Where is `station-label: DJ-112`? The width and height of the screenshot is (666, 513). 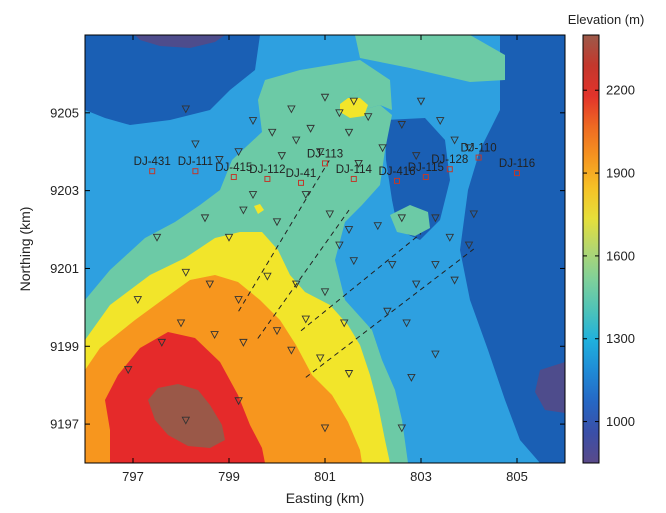
station-label: DJ-112 is located at coordinates (267, 170).